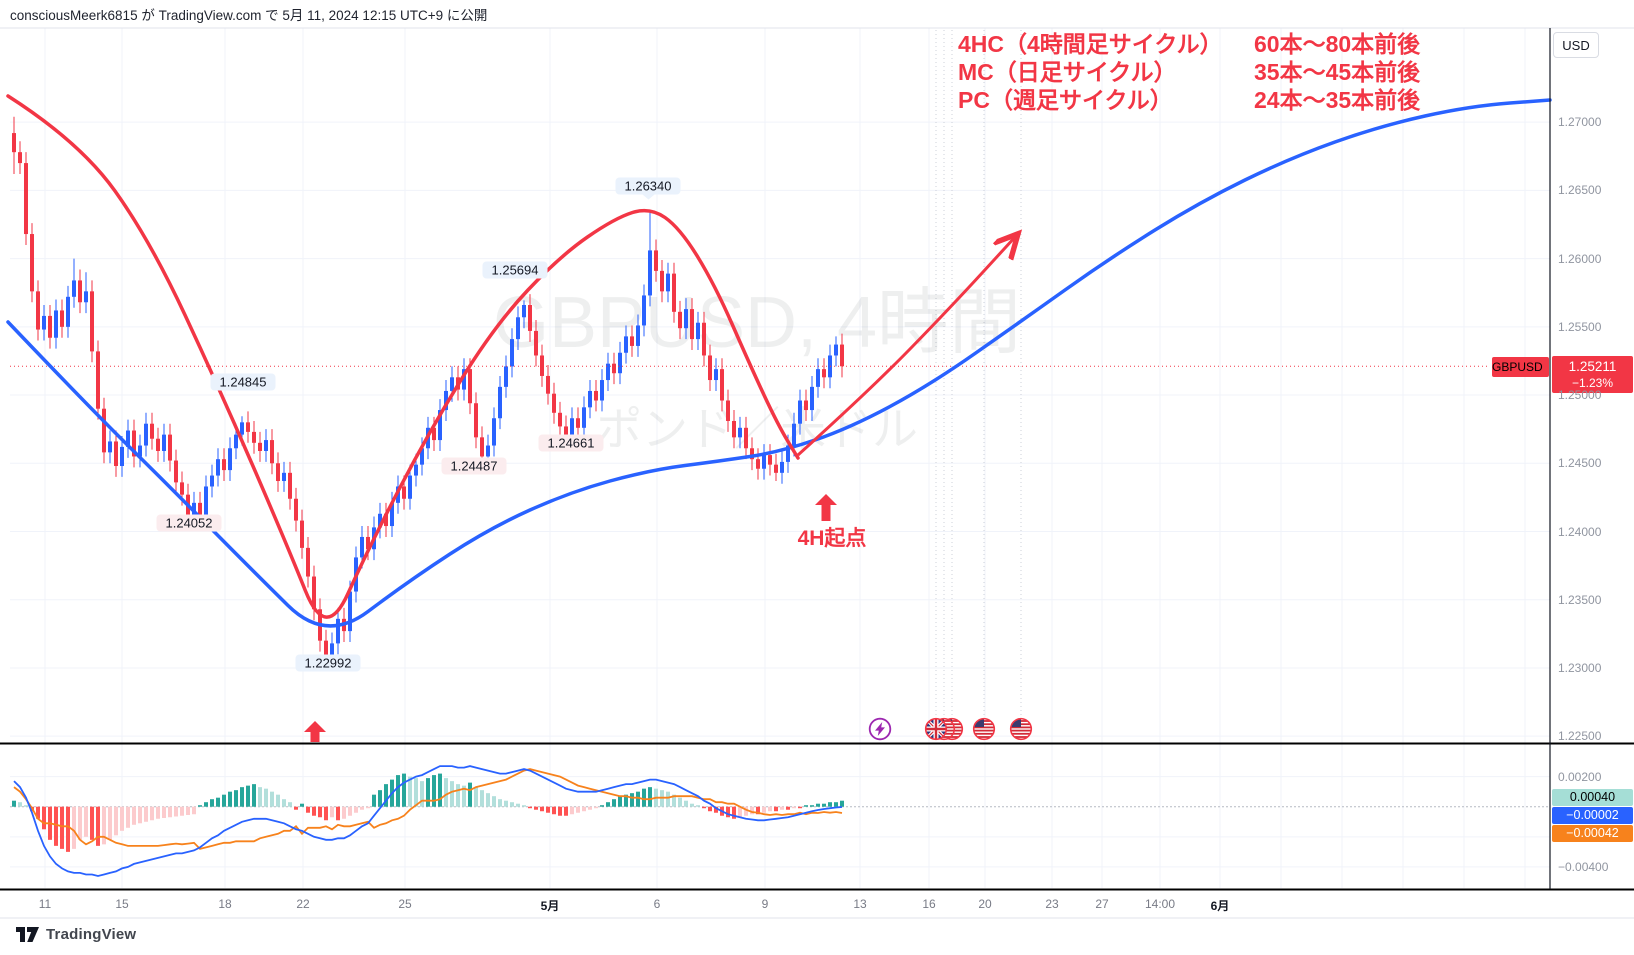 The width and height of the screenshot is (1634, 955). Describe the element at coordinates (1580, 736) in the screenshot. I see `price-axis-label: 1.22500` at that location.